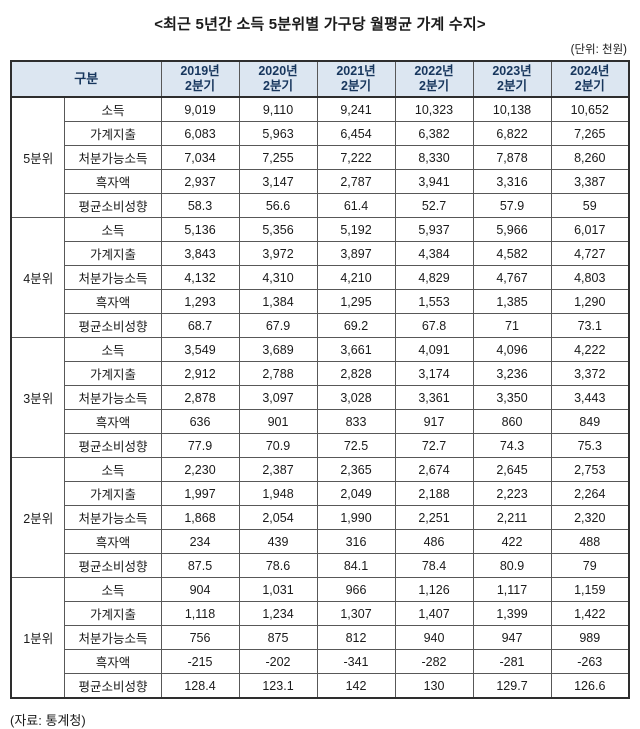 The height and width of the screenshot is (729, 640). I want to click on value-cell: 1,553, so click(434, 301).